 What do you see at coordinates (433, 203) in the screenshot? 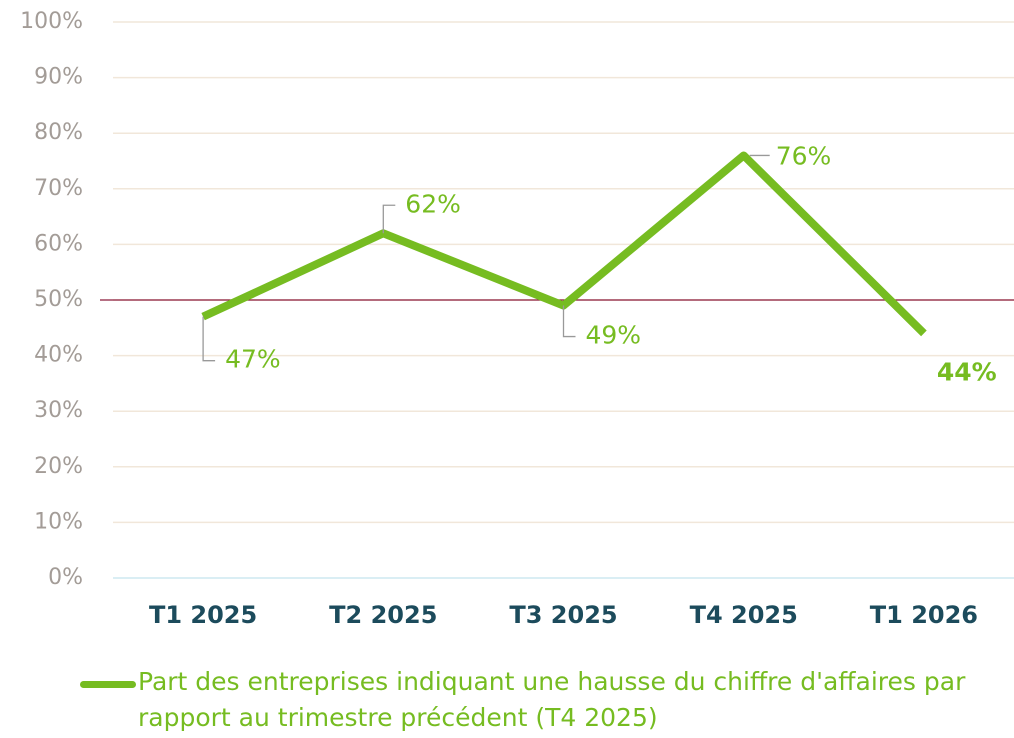
I see `data-label: 62%` at bounding box center [433, 203].